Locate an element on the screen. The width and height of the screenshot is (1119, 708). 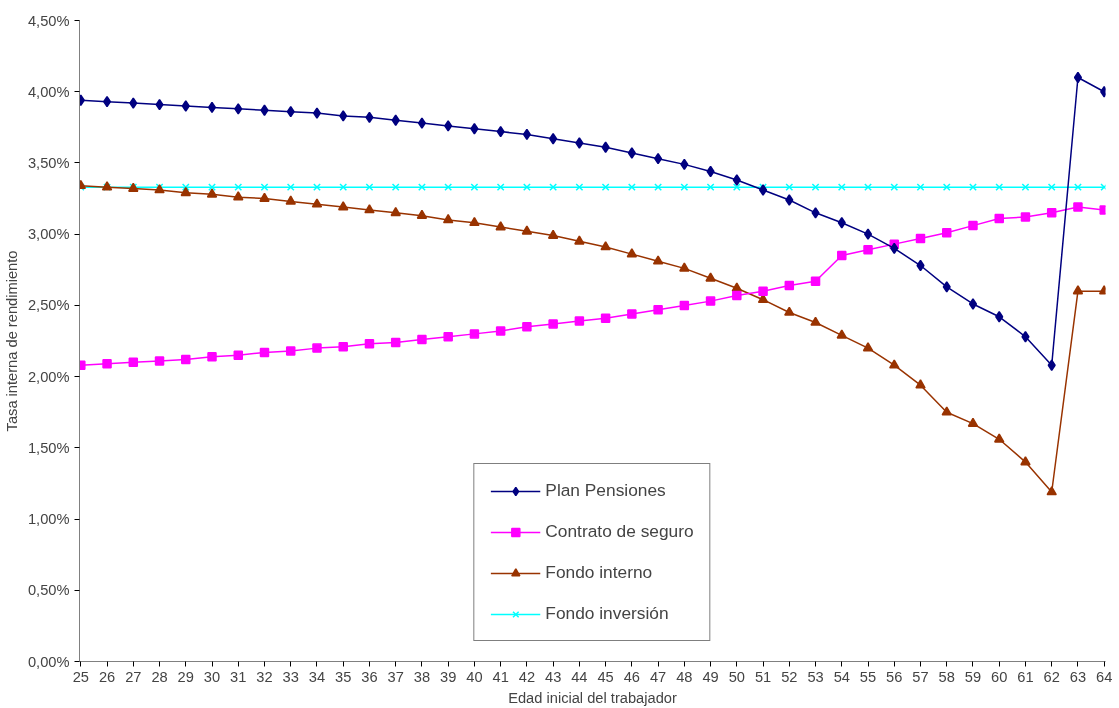
y-tick-label: 0,00% is located at coordinates (48, 661).